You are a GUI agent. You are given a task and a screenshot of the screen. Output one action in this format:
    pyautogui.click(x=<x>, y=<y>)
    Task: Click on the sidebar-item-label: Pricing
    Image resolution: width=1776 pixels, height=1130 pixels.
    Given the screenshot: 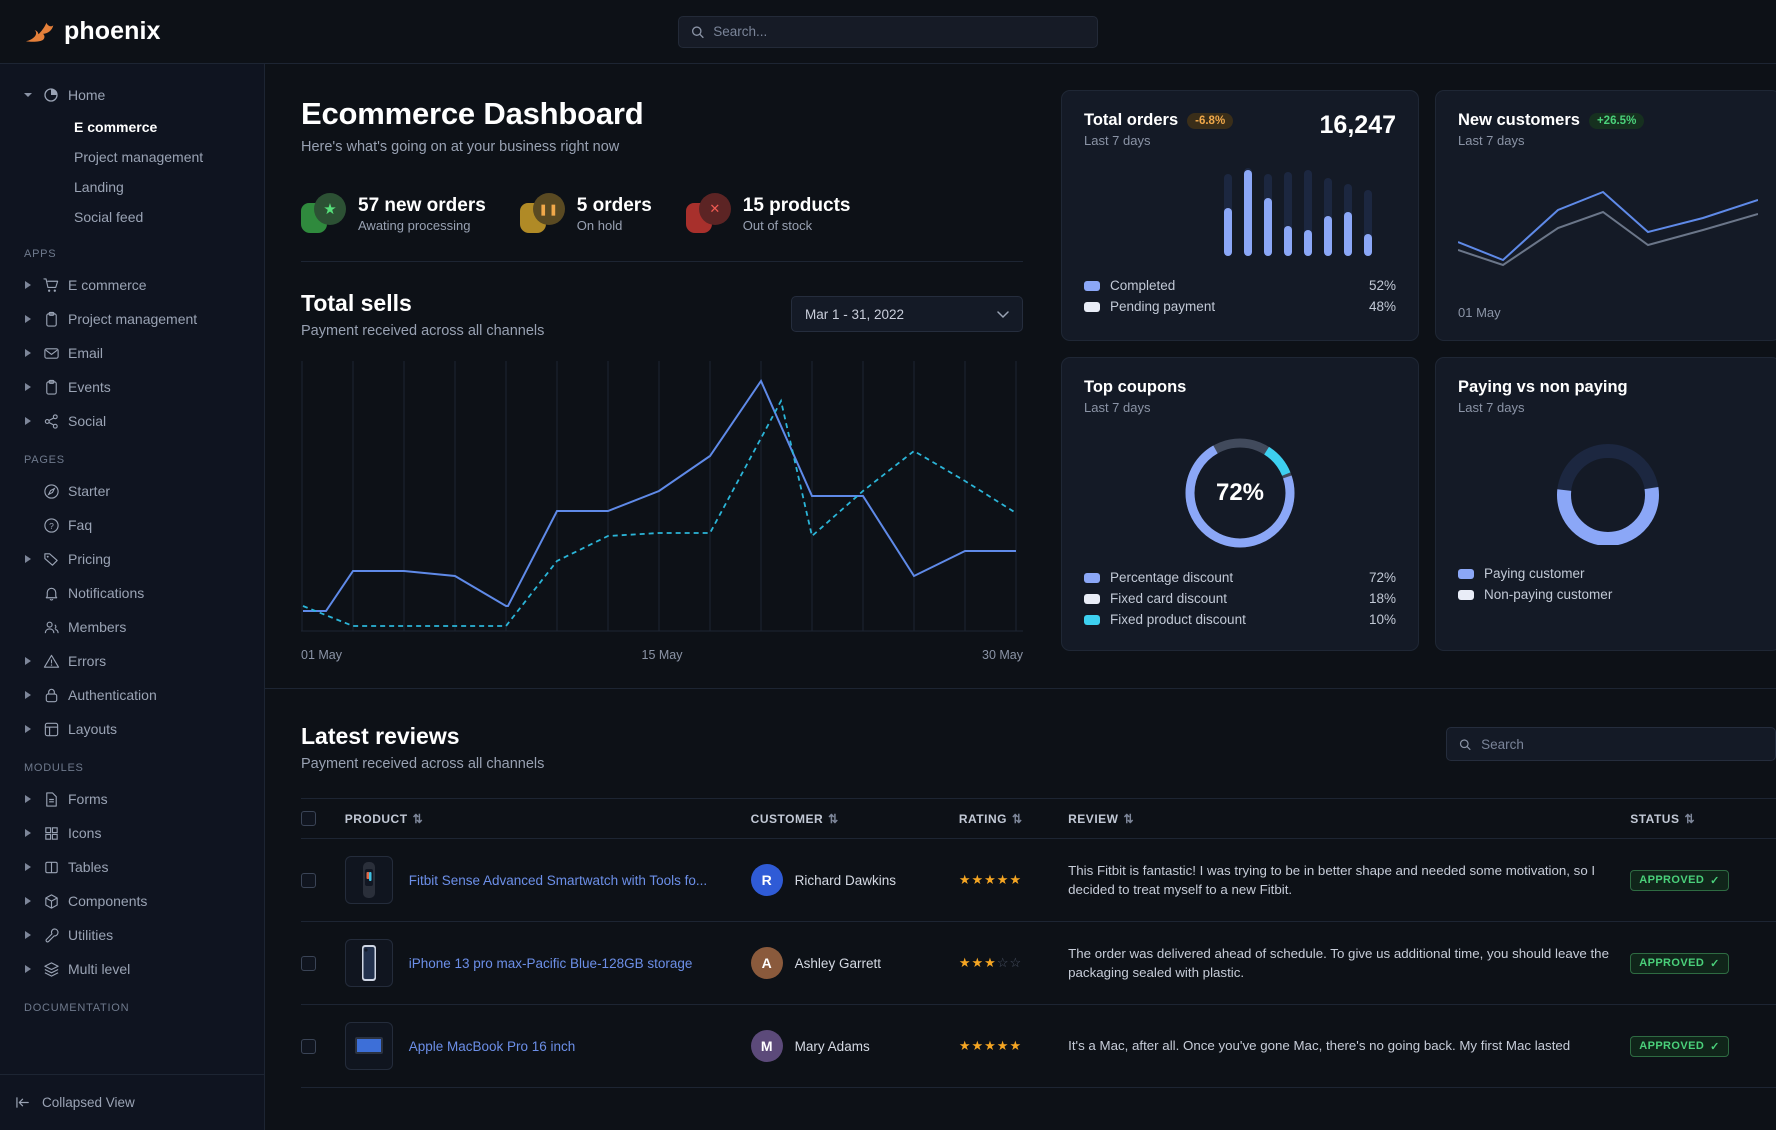 What is the action you would take?
    pyautogui.click(x=89, y=559)
    